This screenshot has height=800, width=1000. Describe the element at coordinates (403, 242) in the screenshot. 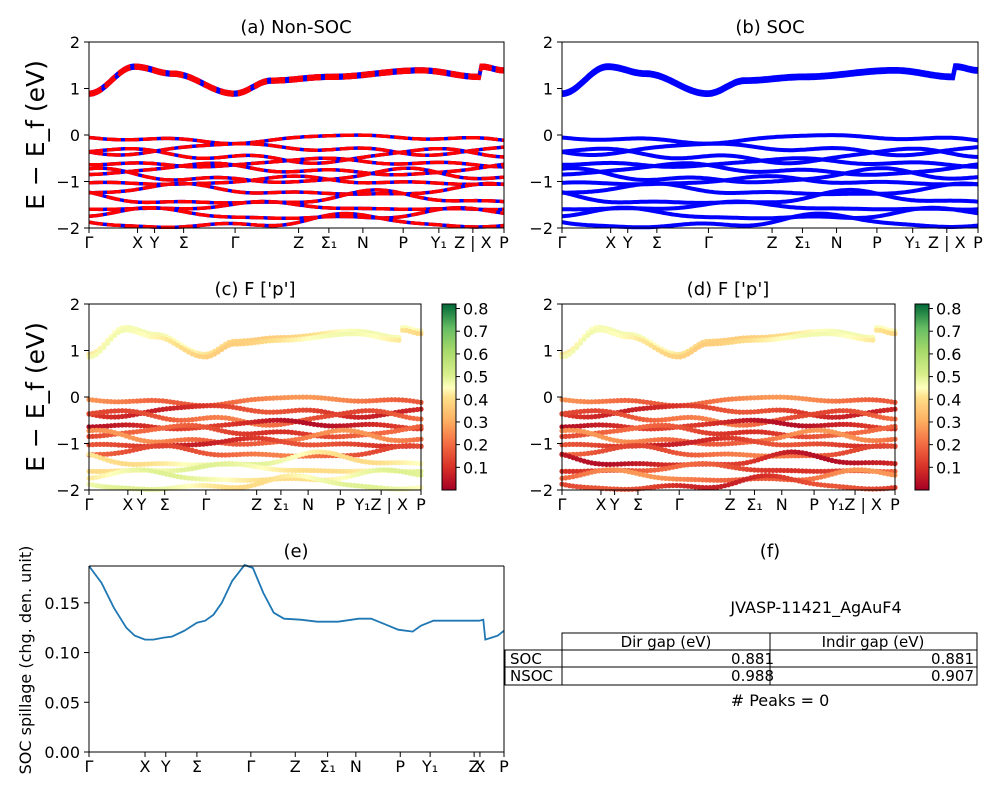

I see `x-tick-label: P` at that location.